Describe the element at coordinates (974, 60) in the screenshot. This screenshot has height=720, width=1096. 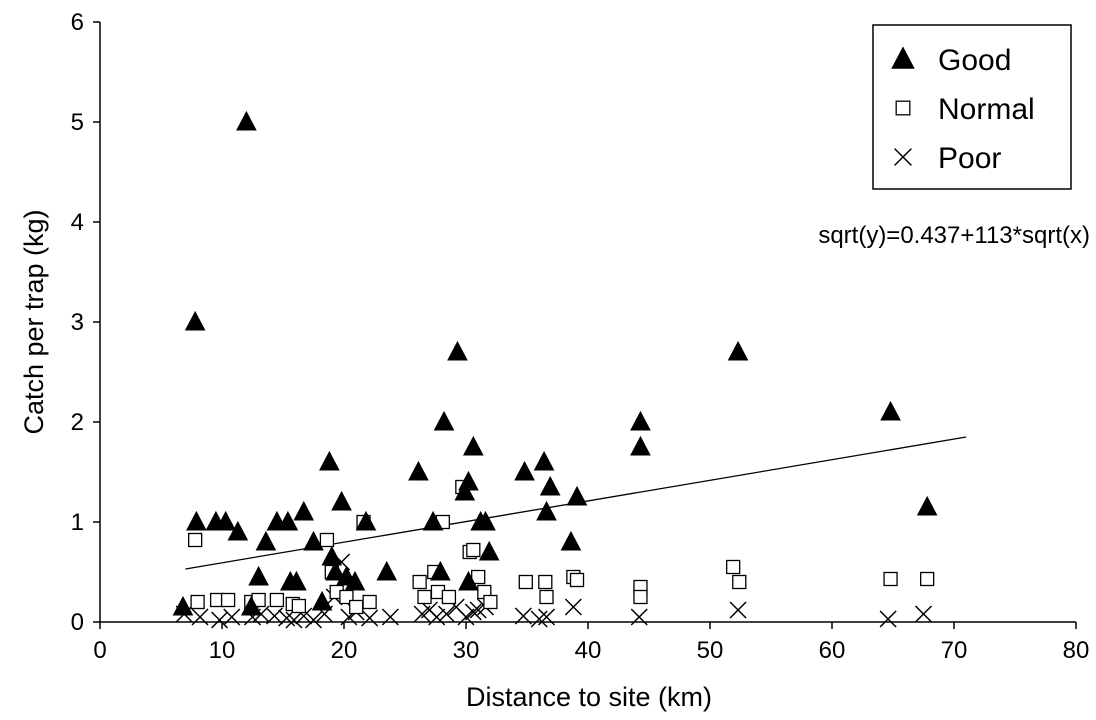
I see `legend-label: Good` at that location.